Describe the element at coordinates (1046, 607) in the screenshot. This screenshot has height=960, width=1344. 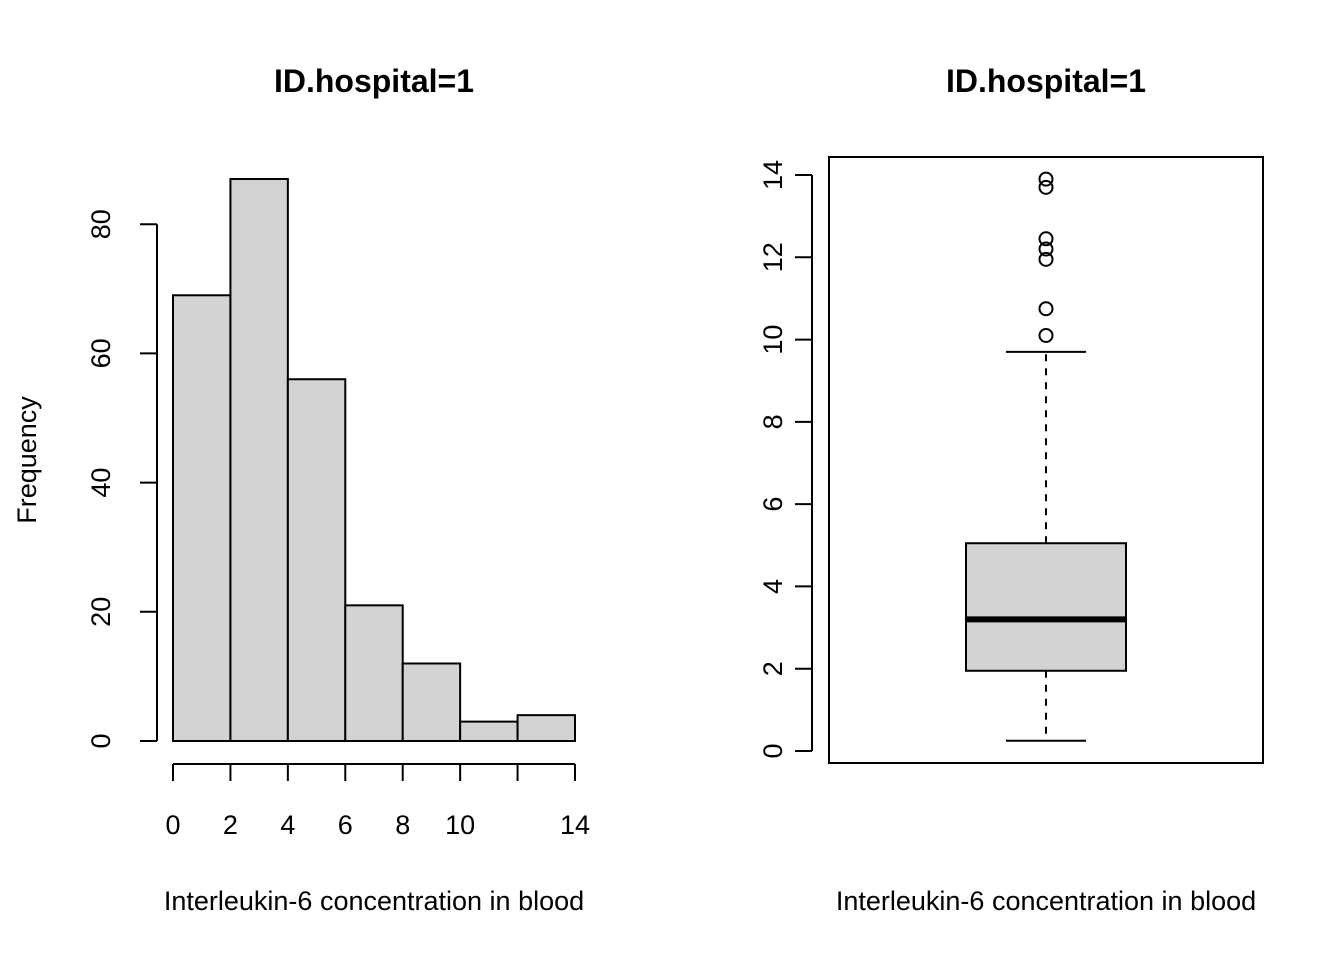
I see `boxplot-box` at that location.